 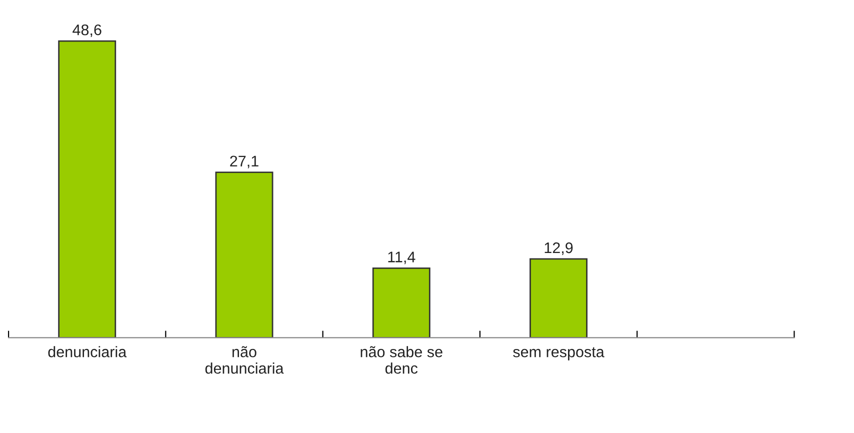 I want to click on x-tick-label: sem resposta, so click(x=558, y=353).